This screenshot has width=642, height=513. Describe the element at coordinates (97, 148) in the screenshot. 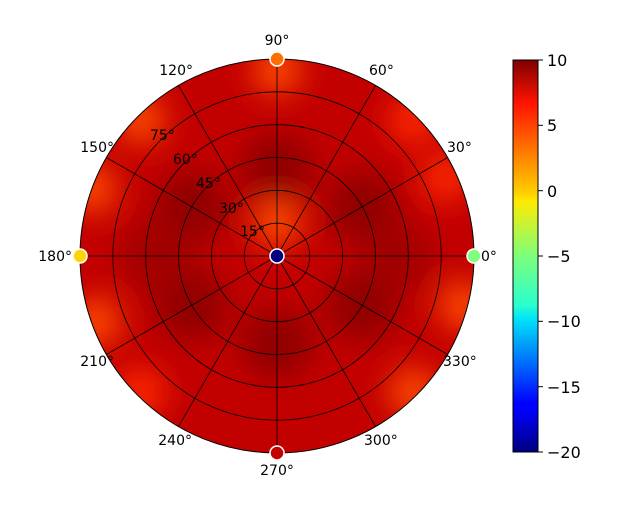

I see `angular-tick-label: 150°` at that location.